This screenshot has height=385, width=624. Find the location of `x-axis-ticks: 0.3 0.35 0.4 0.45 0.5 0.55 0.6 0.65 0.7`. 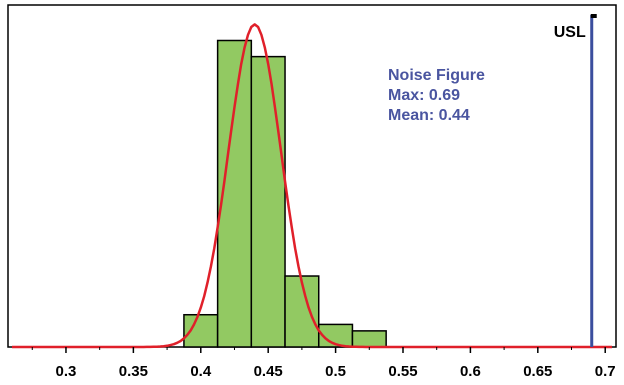

x-axis-ticks: 0.3 0.35 0.4 0.45 0.5 0.55 0.6 0.65 0.7 is located at coordinates (323, 363).